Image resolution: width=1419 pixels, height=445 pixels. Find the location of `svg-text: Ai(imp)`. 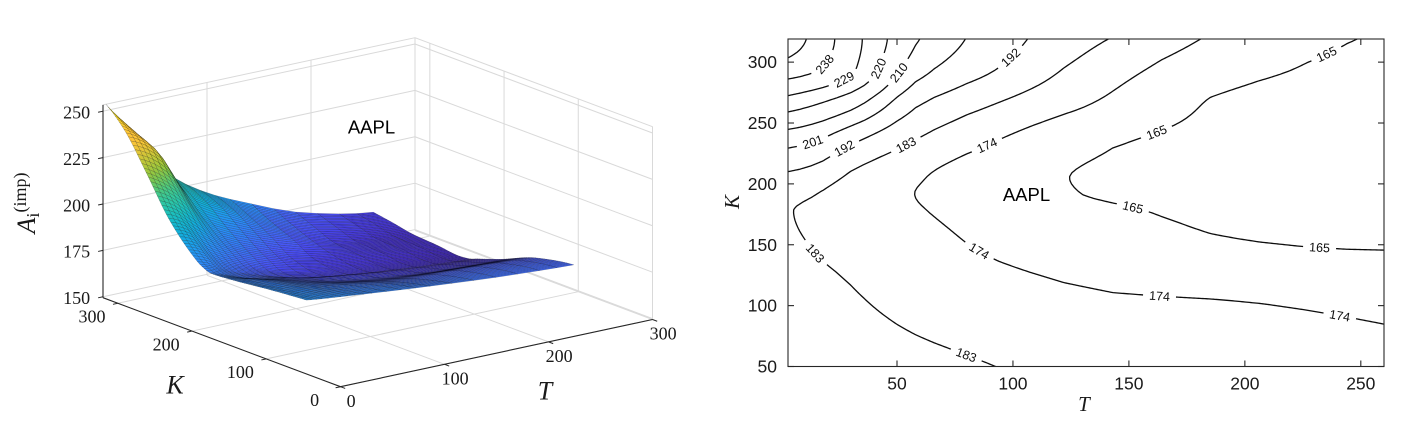

svg-text: Ai(imp) is located at coordinates (26, 204).